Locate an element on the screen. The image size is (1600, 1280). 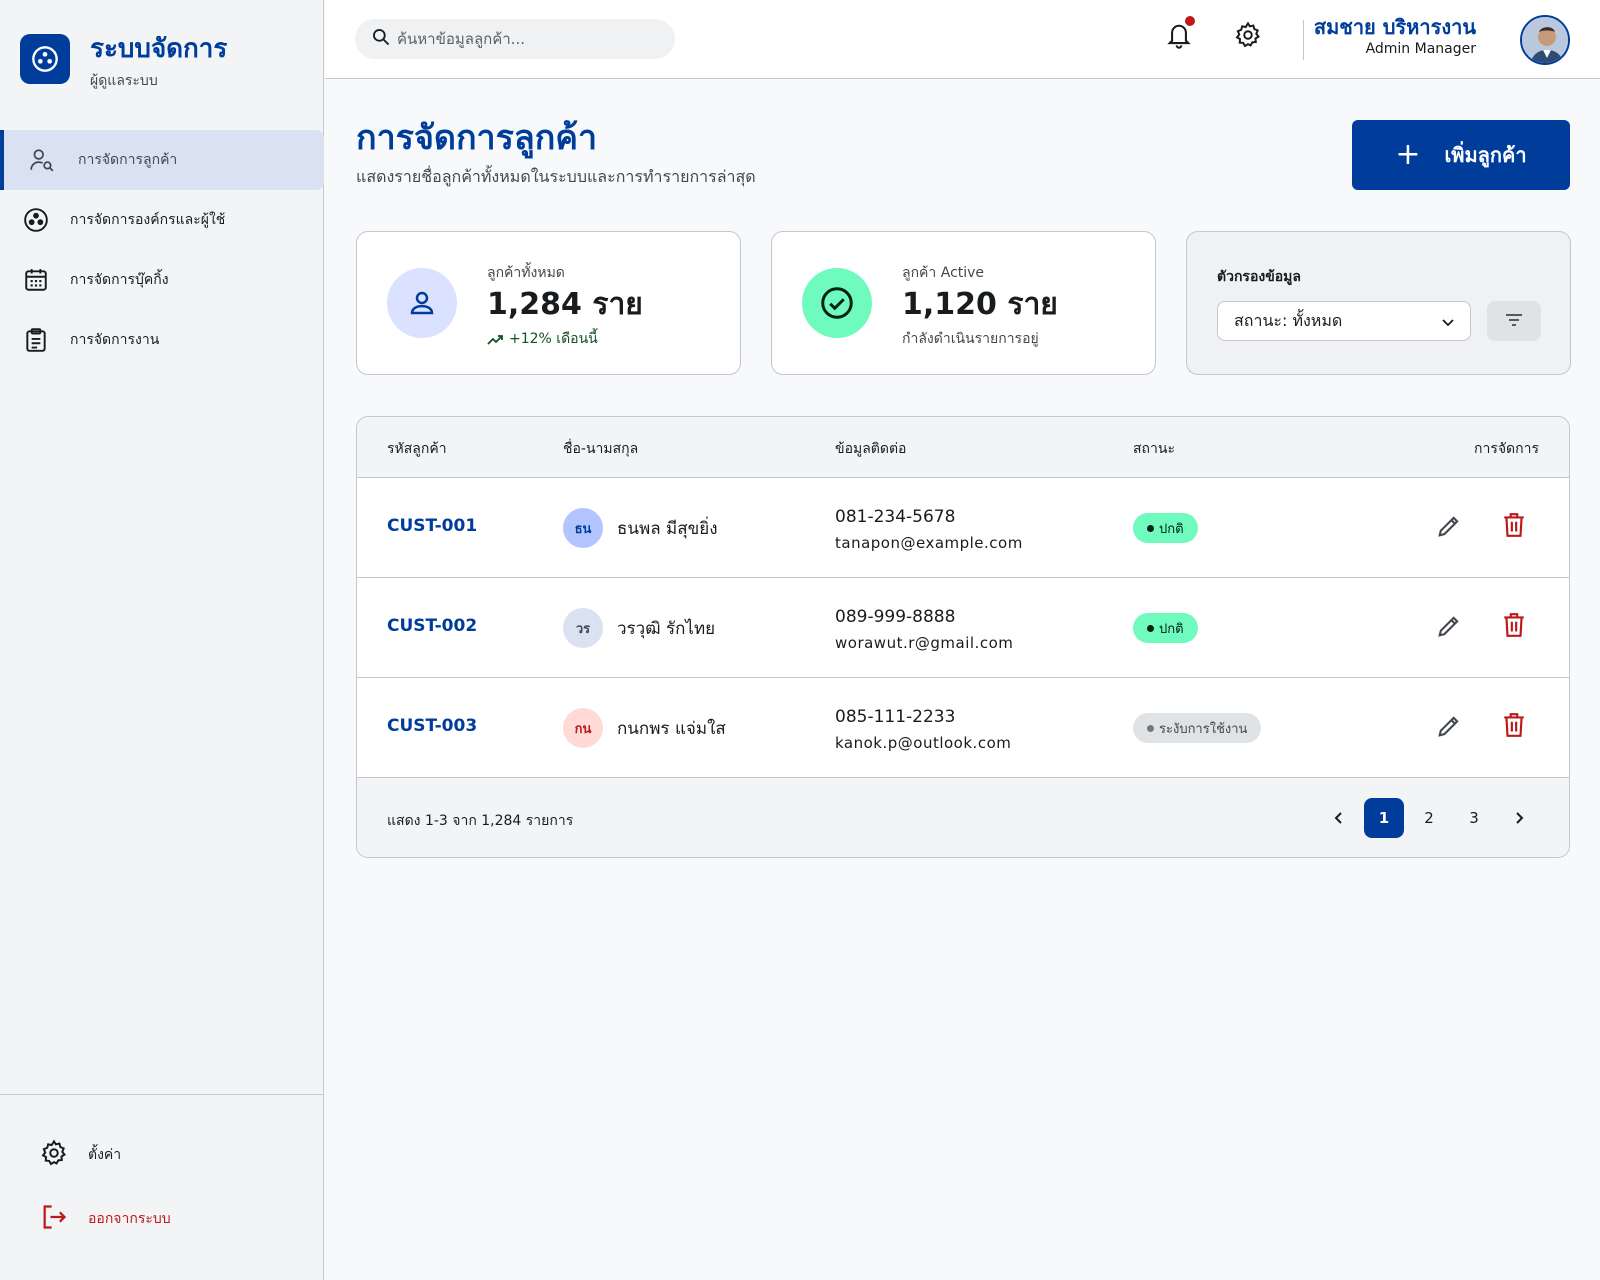
sidebar-bottom: ตั้งค่า ออกจากระบบ is located at coordinates (162, 1172).